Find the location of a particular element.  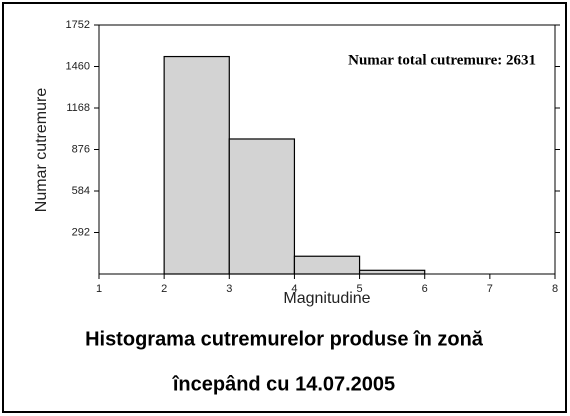

annotation: Numar total cutremure: 2631 is located at coordinates (442, 60).